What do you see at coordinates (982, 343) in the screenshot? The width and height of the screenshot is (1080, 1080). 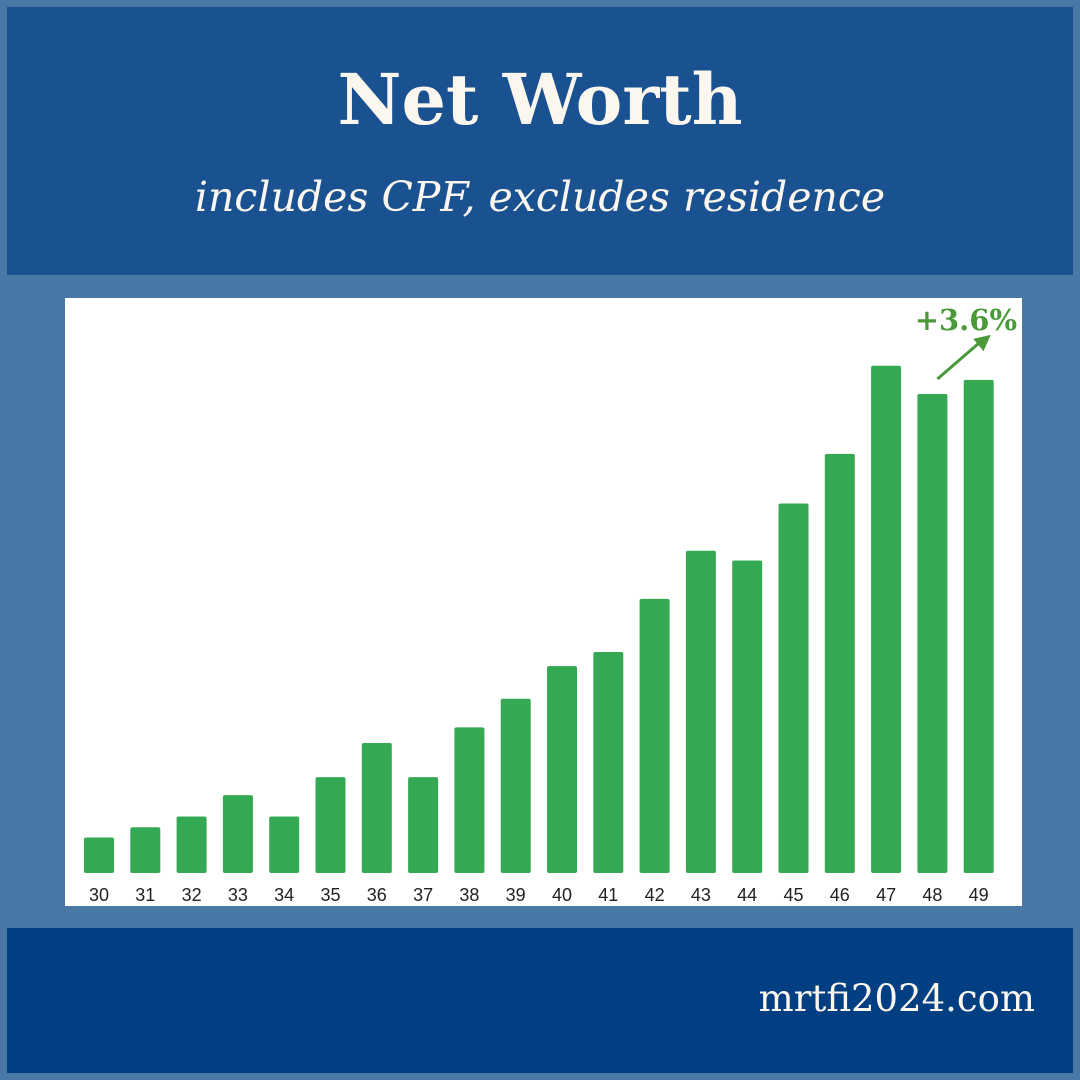 I see `annotation-arrow-head` at bounding box center [982, 343].